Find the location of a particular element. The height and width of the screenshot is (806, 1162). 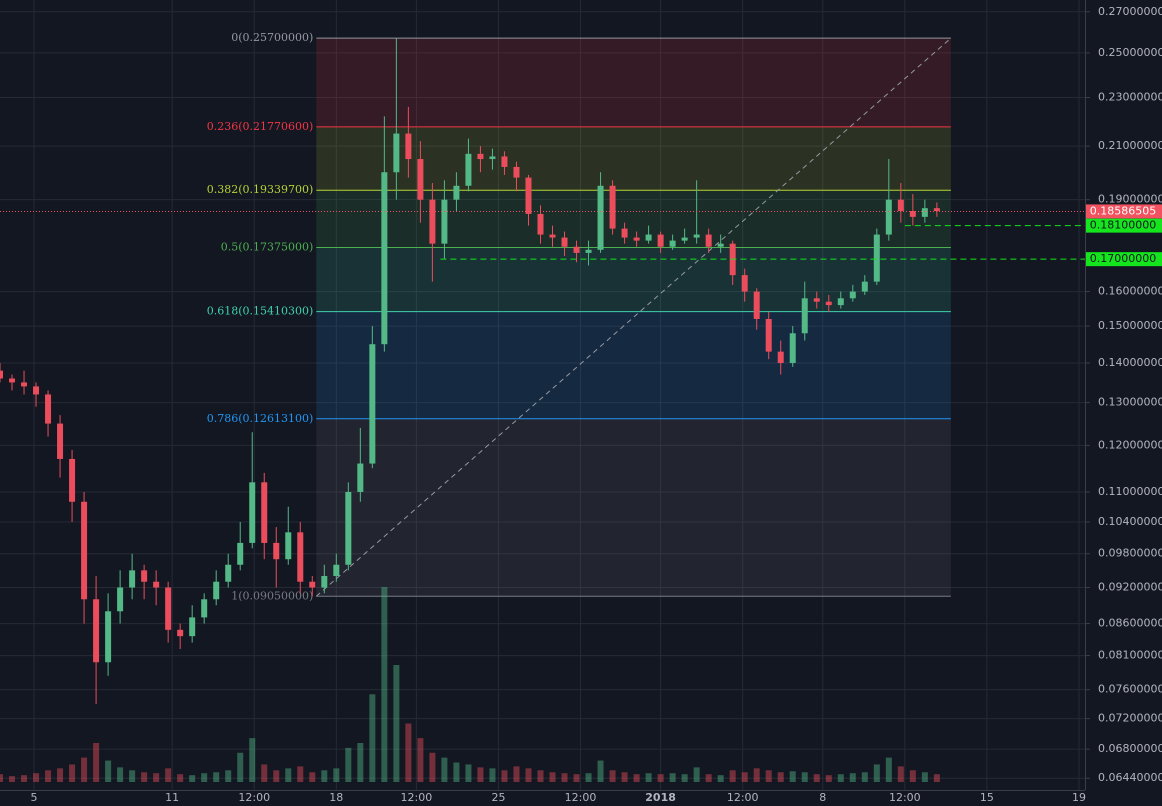

y-tick-label: 0.10400000 is located at coordinates (1130, 521).